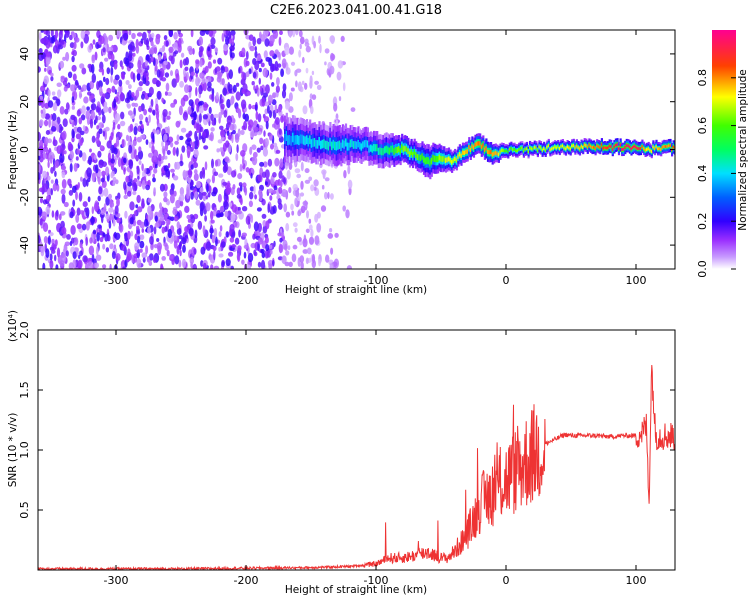 The height and width of the screenshot is (600, 750). I want to click on y-tick-label: 40, so click(24, 54).